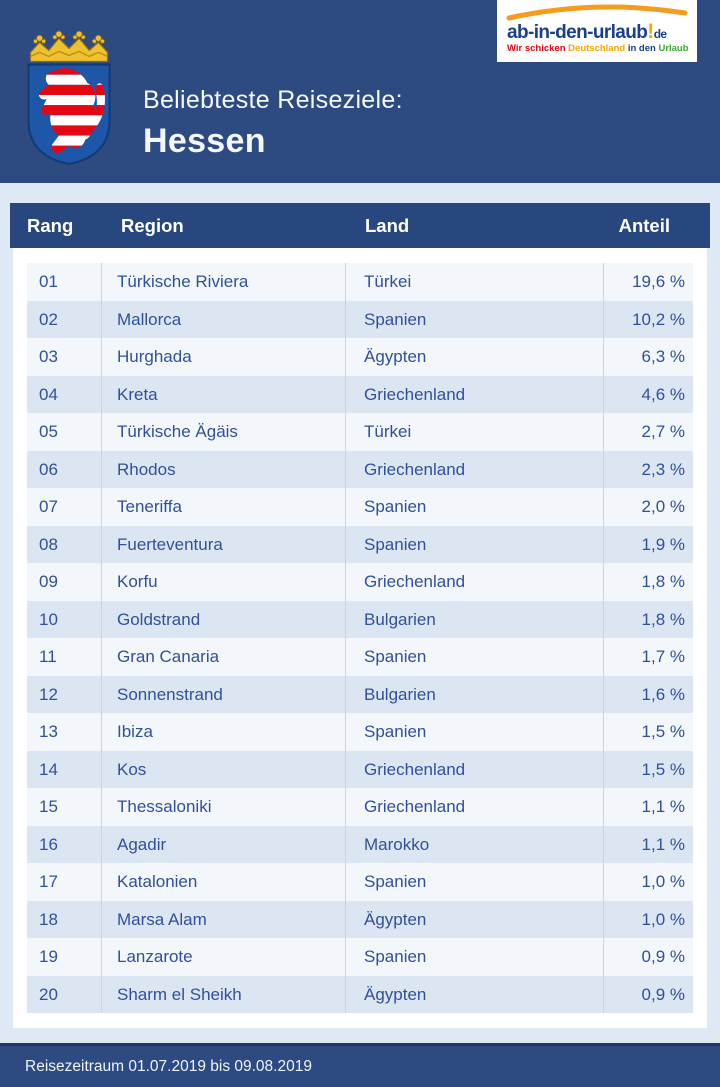  What do you see at coordinates (224, 544) in the screenshot?
I see `cell-region: Fuerteventura` at bounding box center [224, 544].